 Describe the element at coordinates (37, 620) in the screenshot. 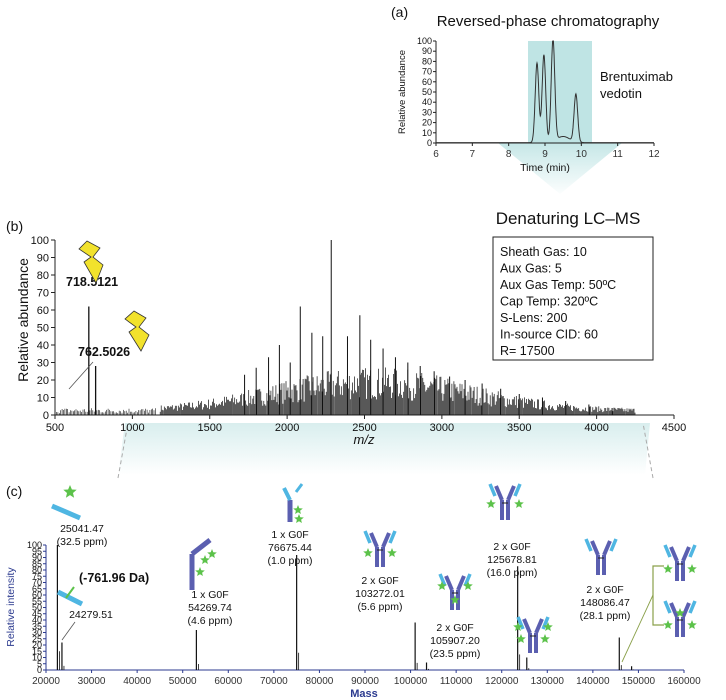

I see `c-y-tick-label: 40` at that location.